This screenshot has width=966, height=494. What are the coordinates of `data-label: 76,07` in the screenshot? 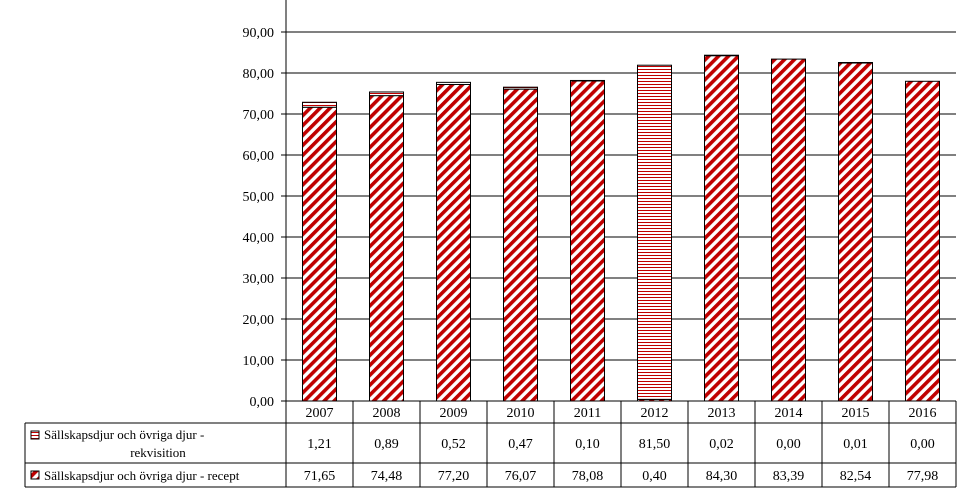 It's located at (521, 476).